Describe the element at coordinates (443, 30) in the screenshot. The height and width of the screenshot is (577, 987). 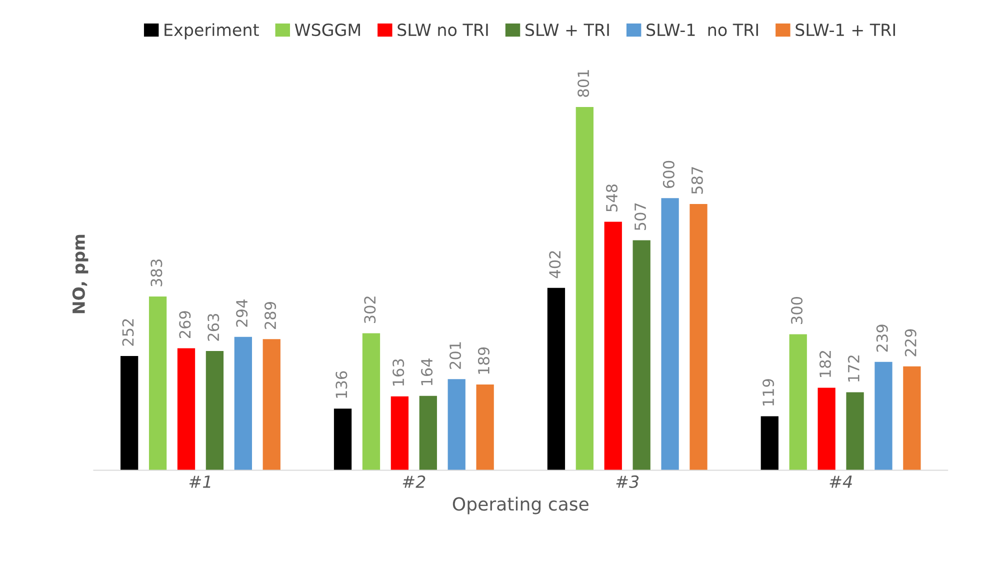
I see `legend-label: SLW no TRI` at that location.